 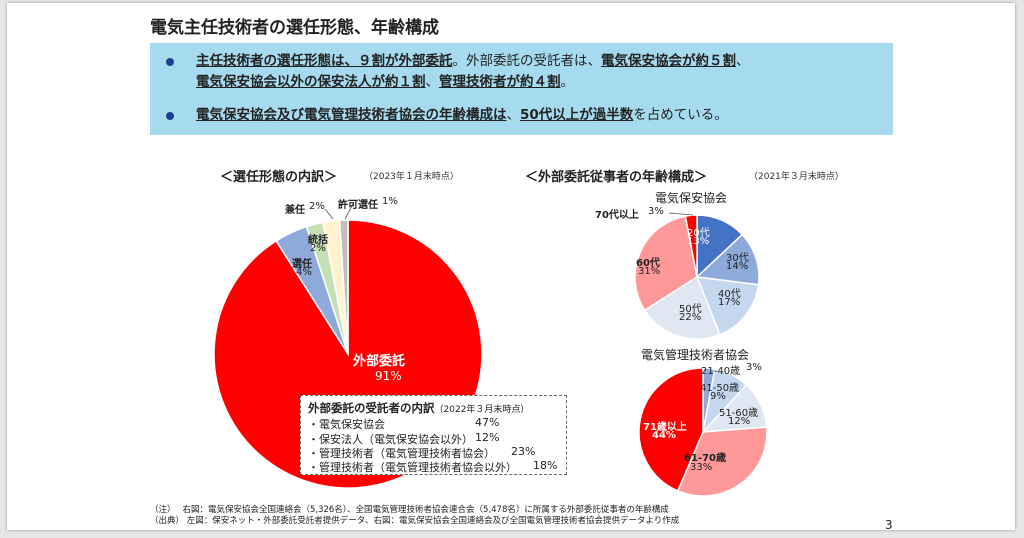 I want to click on label-21-40-name: 21-40歳, so click(x=721, y=371).